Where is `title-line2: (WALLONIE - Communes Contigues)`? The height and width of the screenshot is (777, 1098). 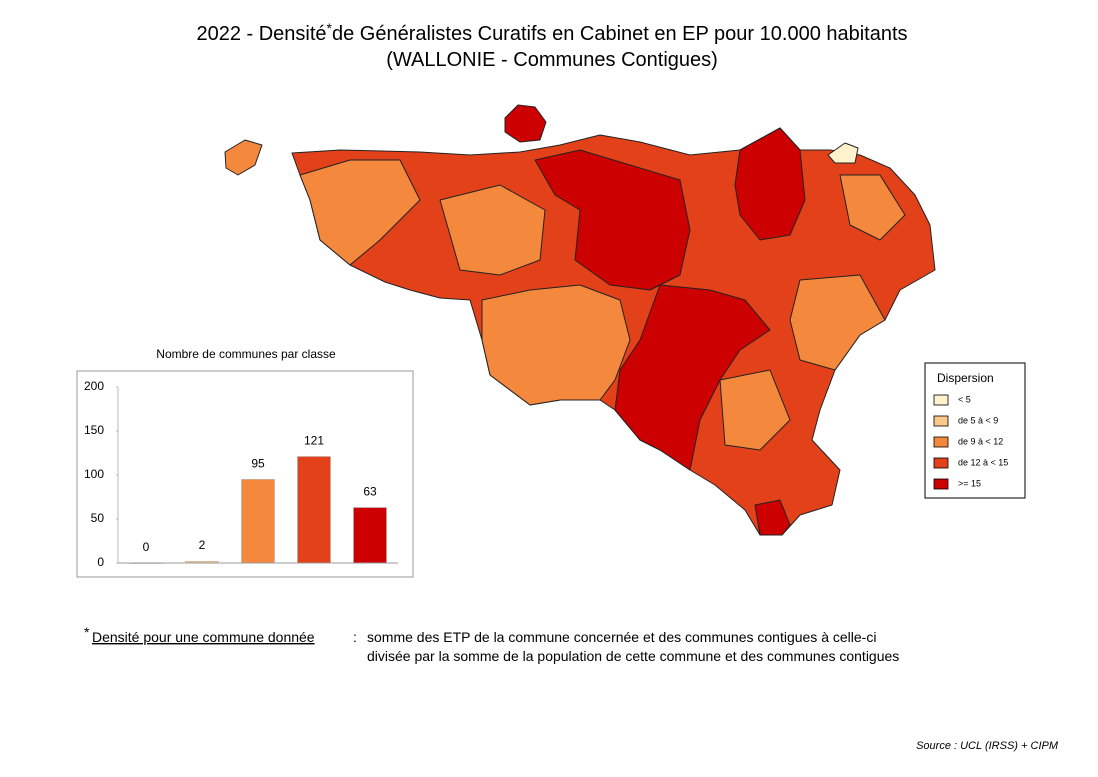
title-line2: (WALLONIE - Communes Contigues) is located at coordinates (552, 60).